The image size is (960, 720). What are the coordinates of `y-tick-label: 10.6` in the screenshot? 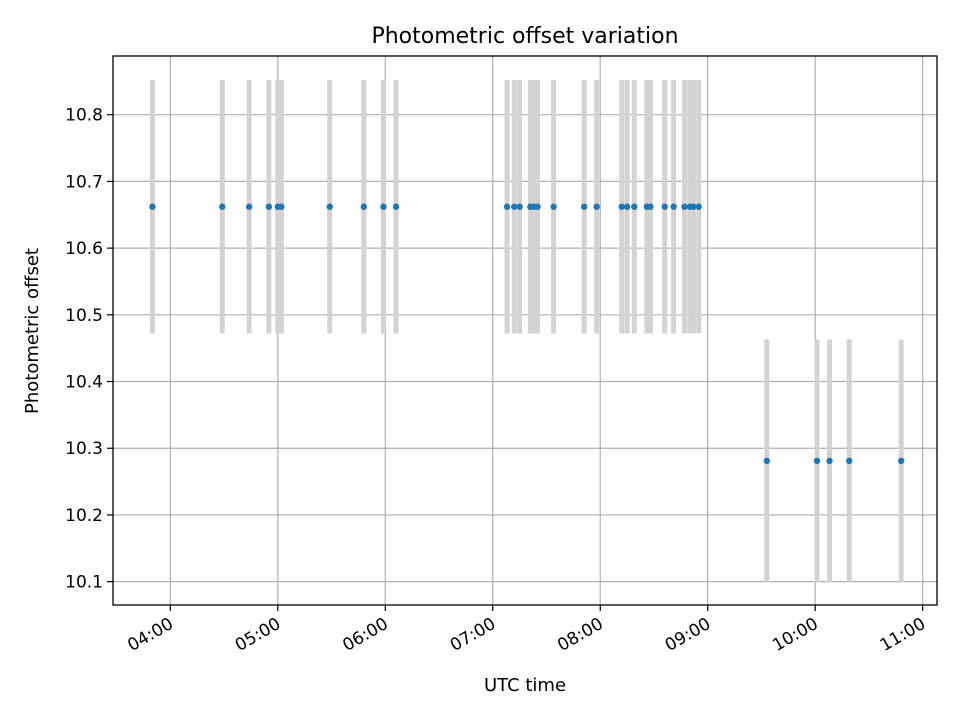 It's located at (84, 249).